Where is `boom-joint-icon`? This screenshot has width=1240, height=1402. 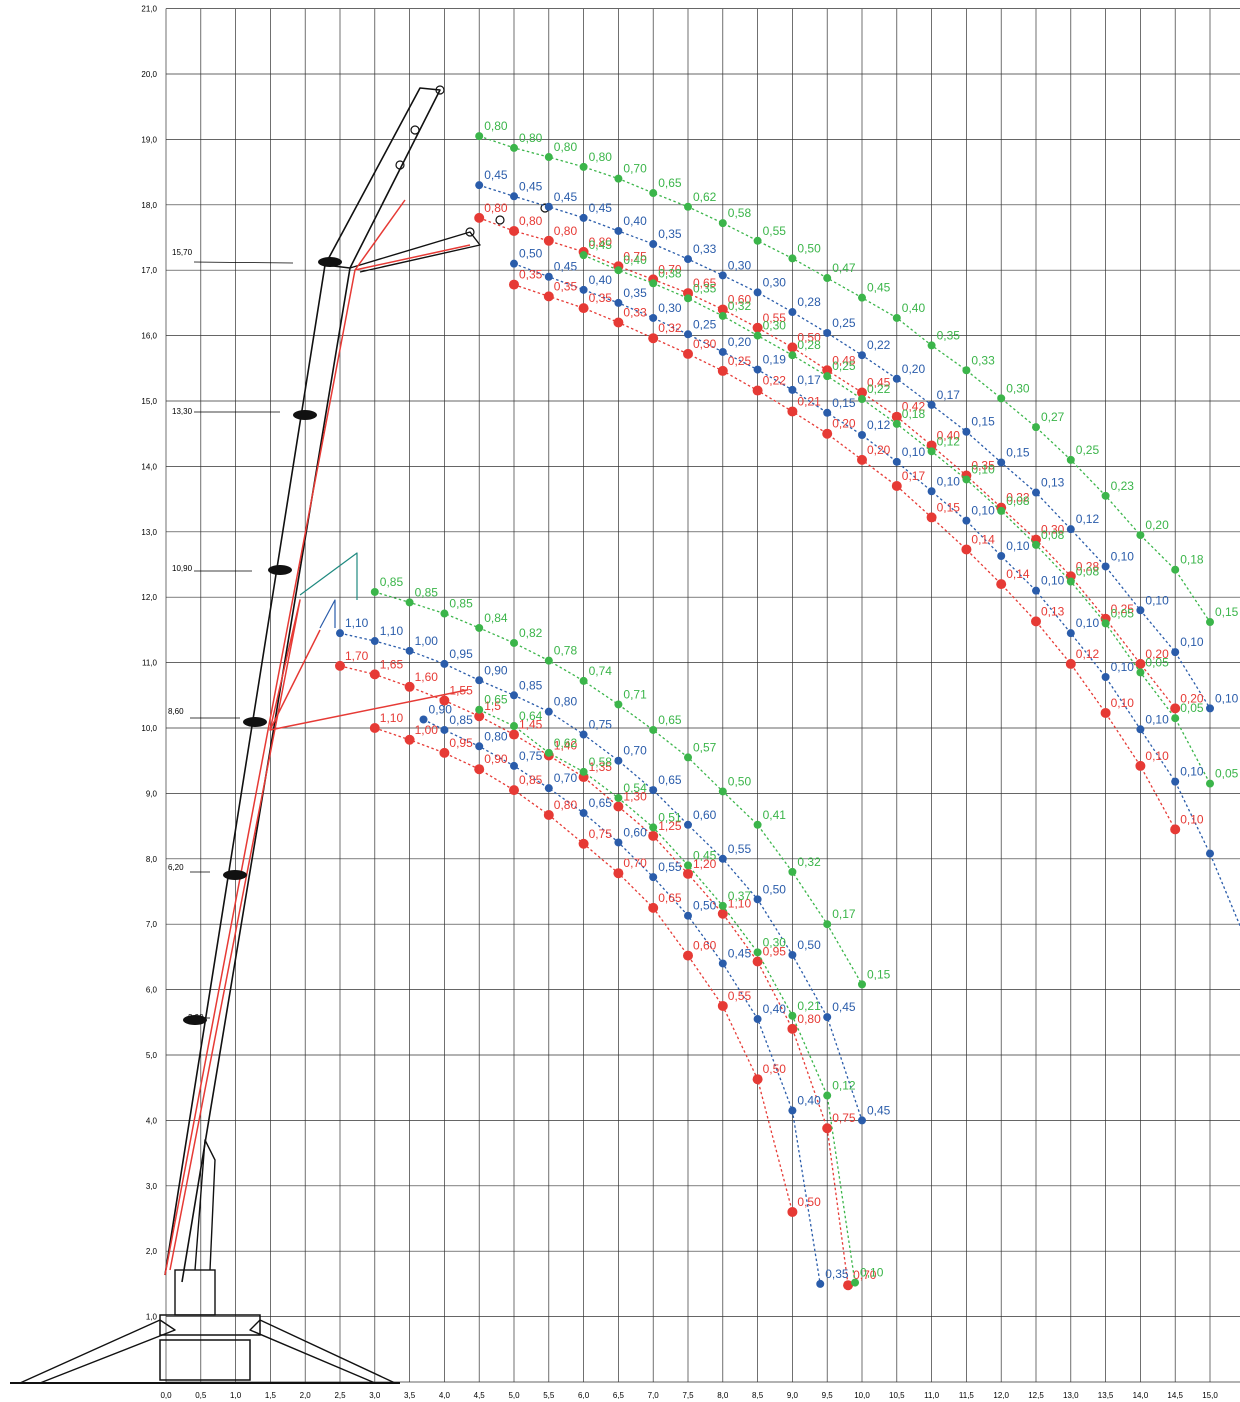 boom-joint-icon is located at coordinates (195, 1020).